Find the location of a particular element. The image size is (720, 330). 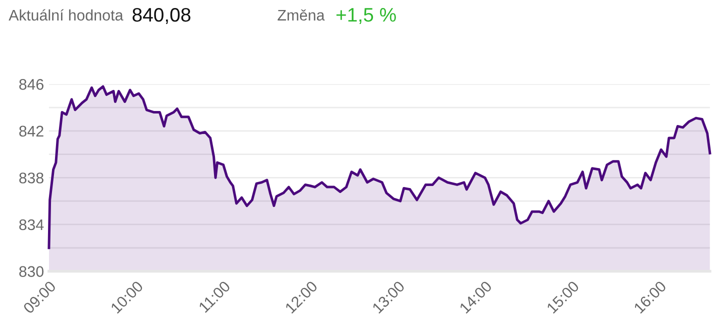

y-tick-label: 830 is located at coordinates (31, 271).